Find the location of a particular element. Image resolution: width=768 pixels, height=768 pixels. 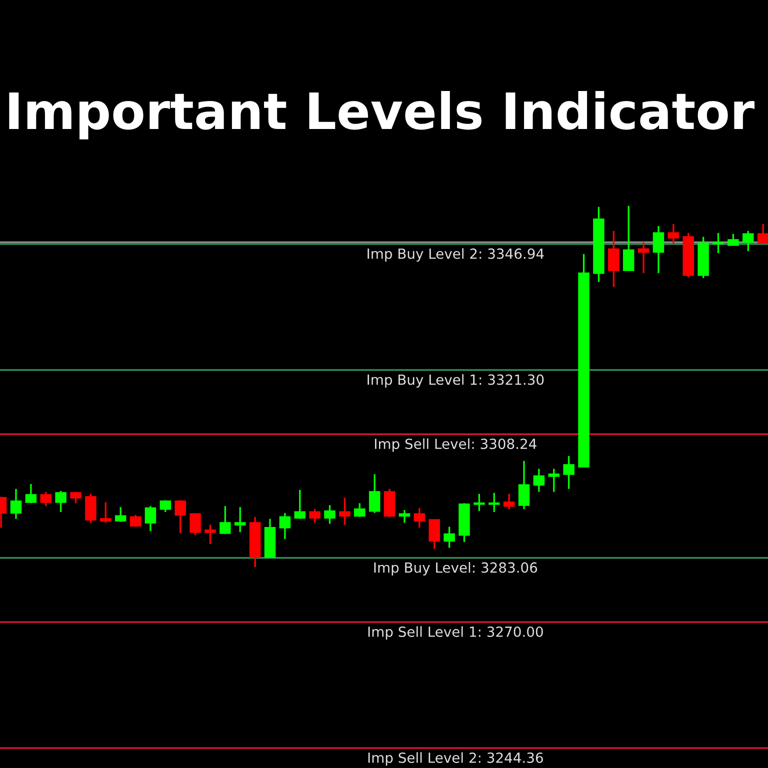

ref-line-label: Imp Sell Level 2: 3244.36 is located at coordinates (455, 759).